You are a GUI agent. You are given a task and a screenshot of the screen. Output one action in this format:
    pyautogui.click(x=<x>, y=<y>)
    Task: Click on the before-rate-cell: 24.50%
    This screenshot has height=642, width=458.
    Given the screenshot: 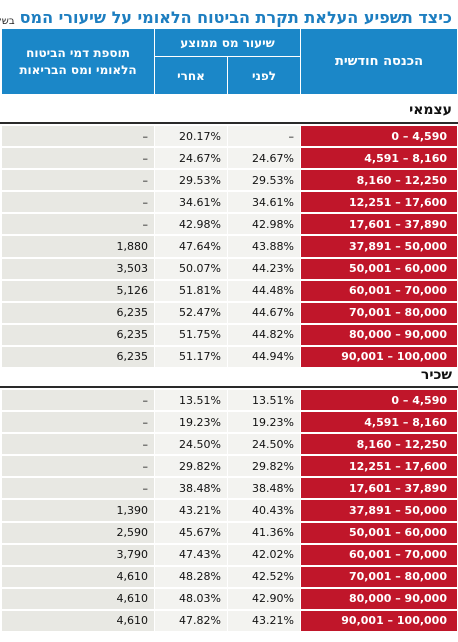 What is the action you would take?
    pyautogui.click(x=264, y=444)
    